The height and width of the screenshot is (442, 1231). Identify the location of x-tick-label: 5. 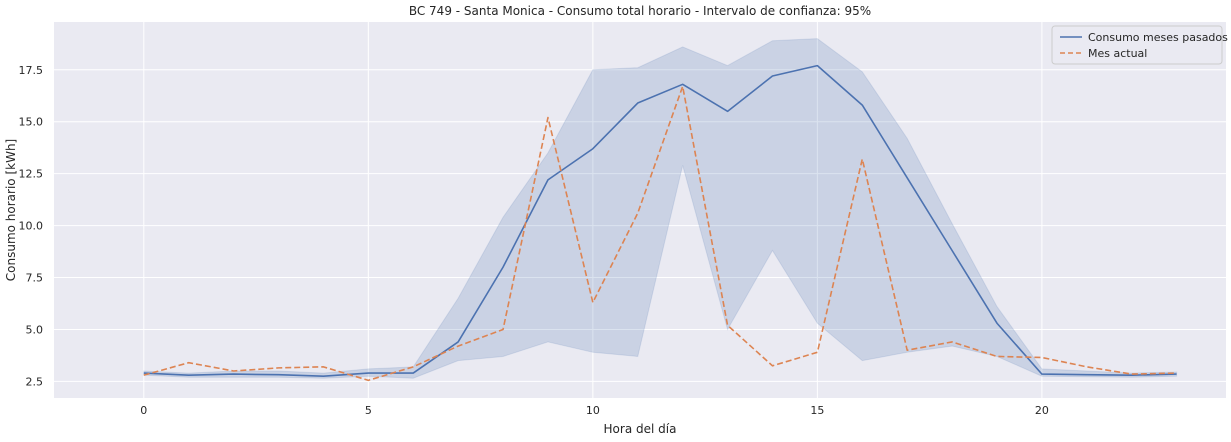
(368, 410).